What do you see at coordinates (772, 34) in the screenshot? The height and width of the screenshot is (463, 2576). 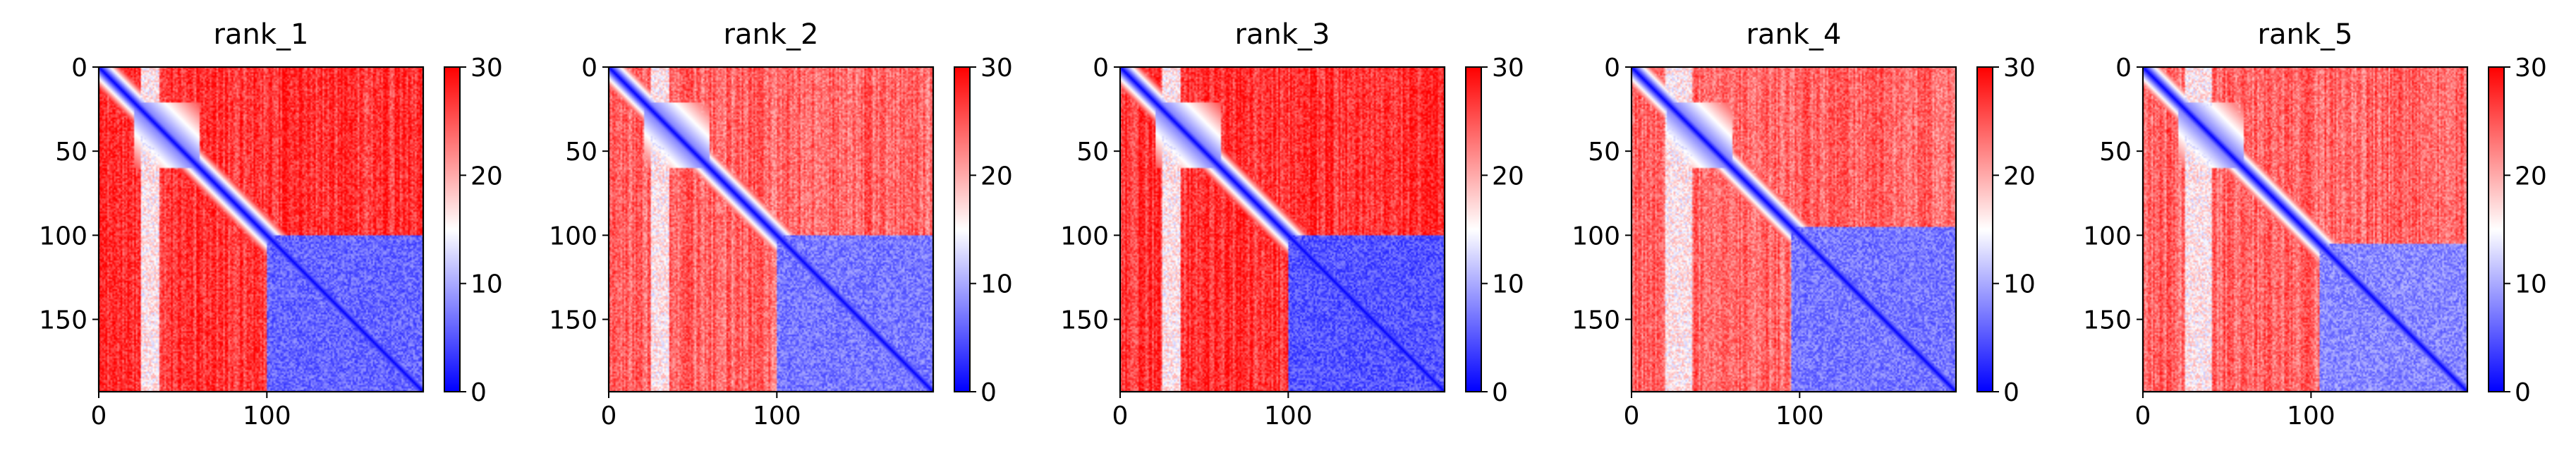 I see `panel-title: rank_2` at bounding box center [772, 34].